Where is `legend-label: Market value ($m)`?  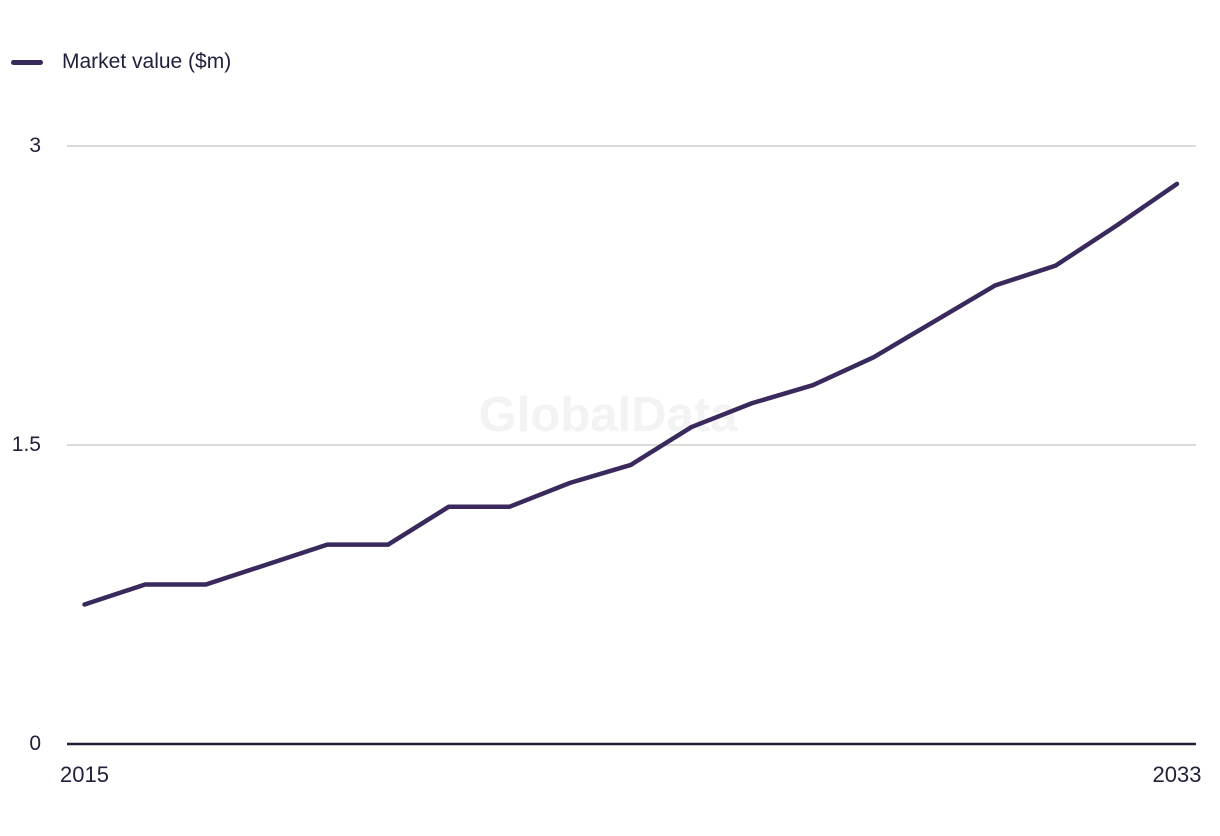
legend-label: Market value ($m) is located at coordinates (147, 61).